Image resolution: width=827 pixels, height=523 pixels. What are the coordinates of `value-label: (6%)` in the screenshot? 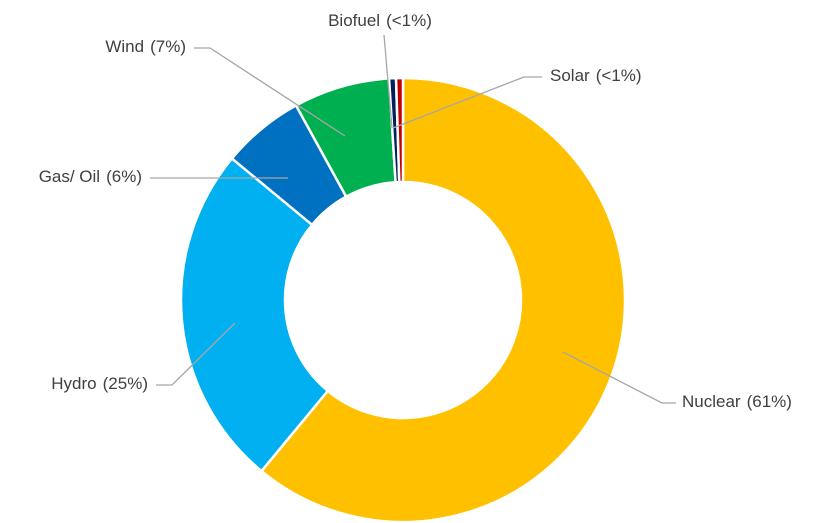 It's located at (124, 176).